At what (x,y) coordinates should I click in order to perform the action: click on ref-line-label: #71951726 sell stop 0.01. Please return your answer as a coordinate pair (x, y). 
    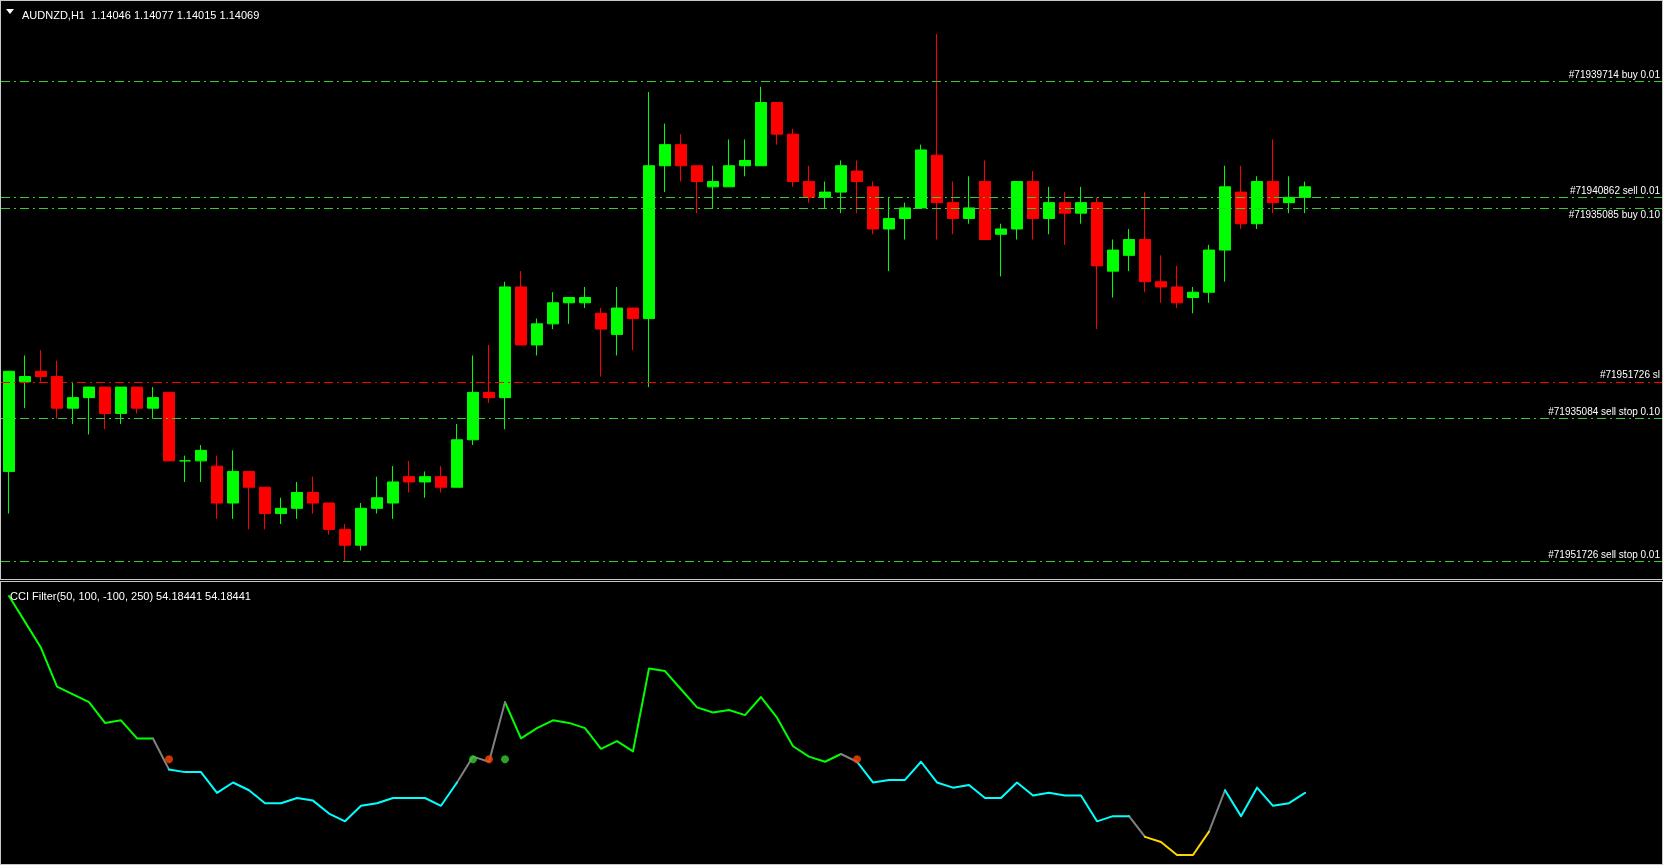
    Looking at the image, I should click on (1604, 554).